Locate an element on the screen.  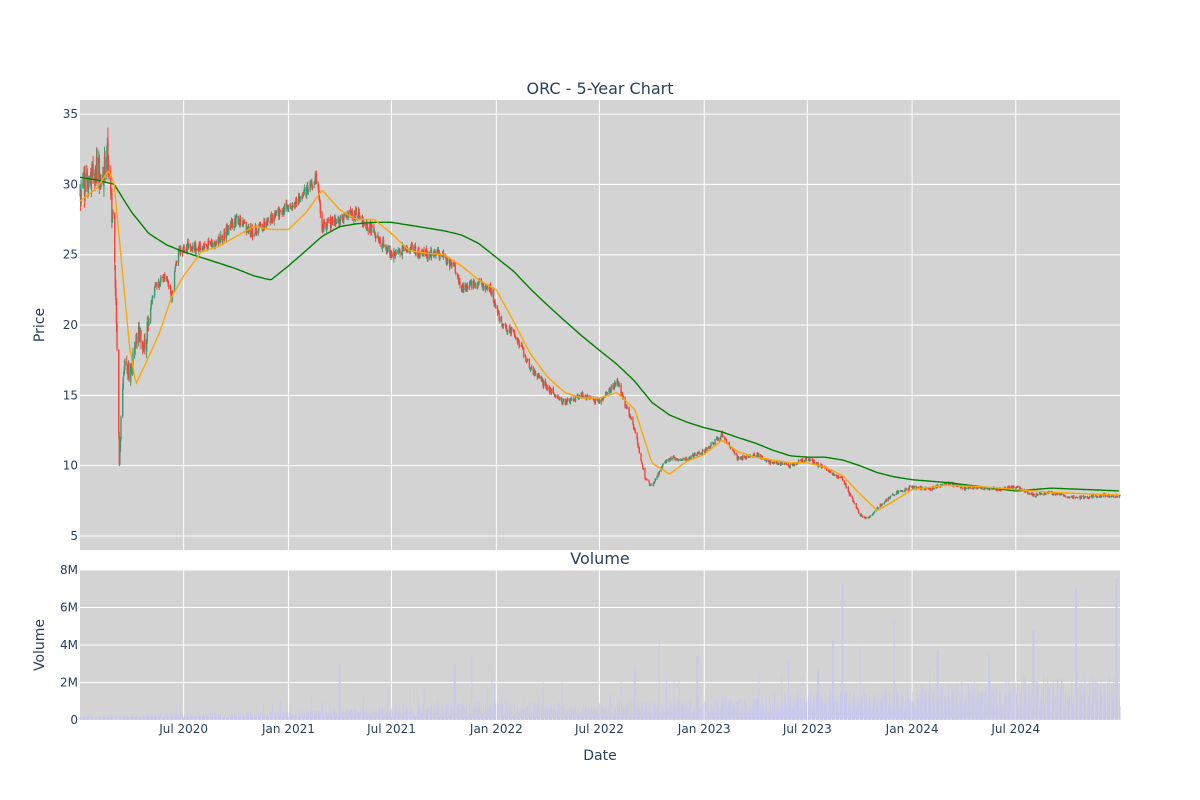
volume-axis-title: Volume is located at coordinates (40, 645).